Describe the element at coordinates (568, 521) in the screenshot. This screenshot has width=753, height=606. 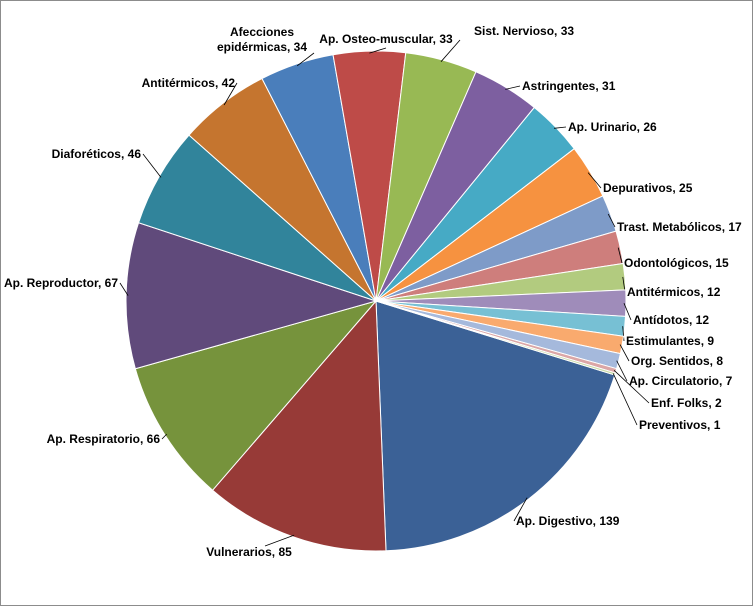
I see `data-label-ap-digestivo-0: Ap. Digestivo, 139` at that location.